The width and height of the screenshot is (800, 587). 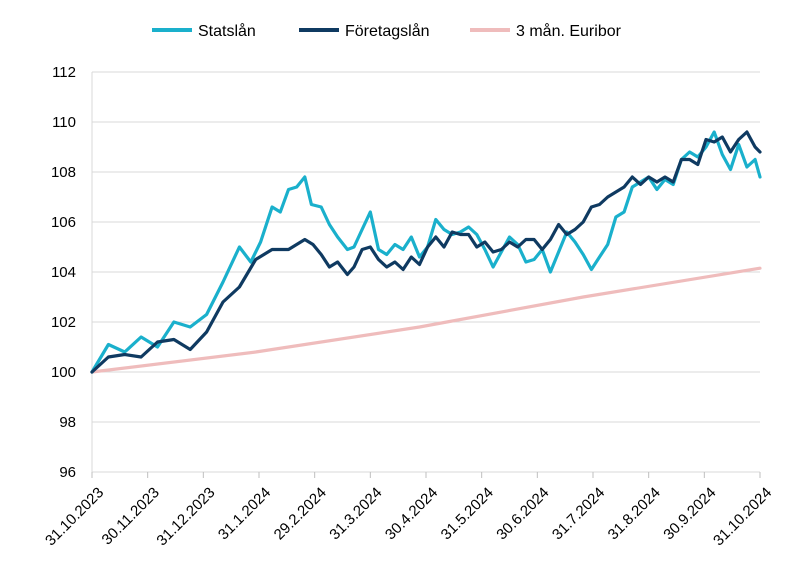 What do you see at coordinates (63, 222) in the screenshot?
I see `y-tick-label: 106` at bounding box center [63, 222].